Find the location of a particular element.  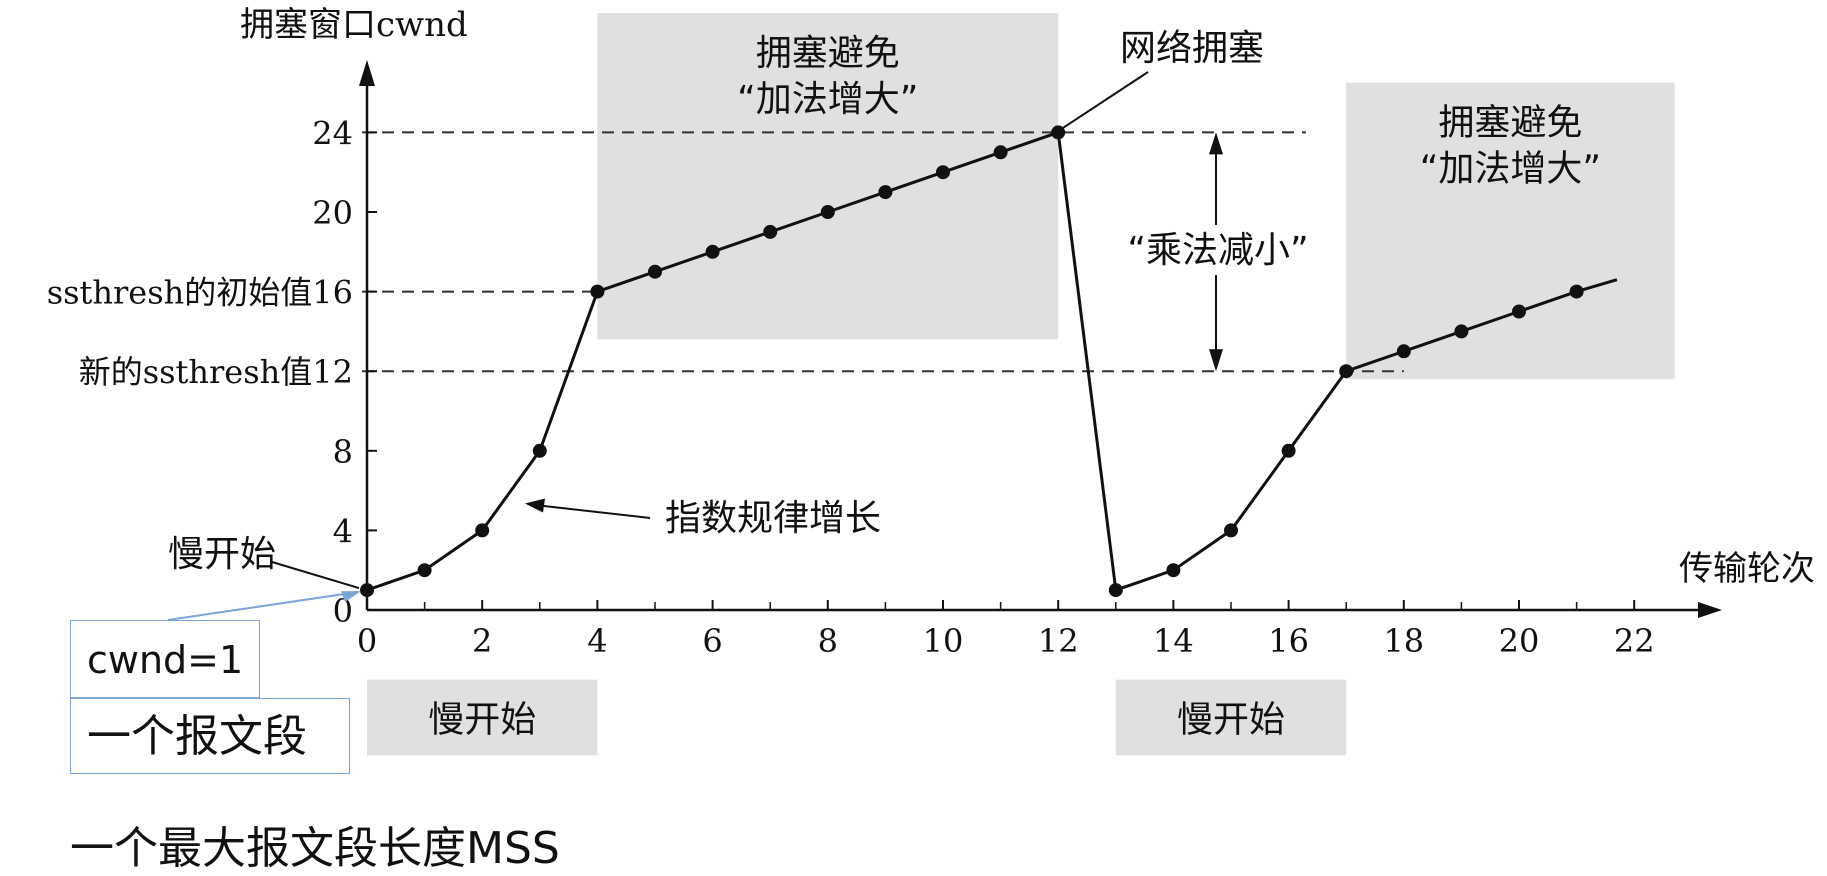

mult-decrease-arrow-top is located at coordinates (1216, 143).